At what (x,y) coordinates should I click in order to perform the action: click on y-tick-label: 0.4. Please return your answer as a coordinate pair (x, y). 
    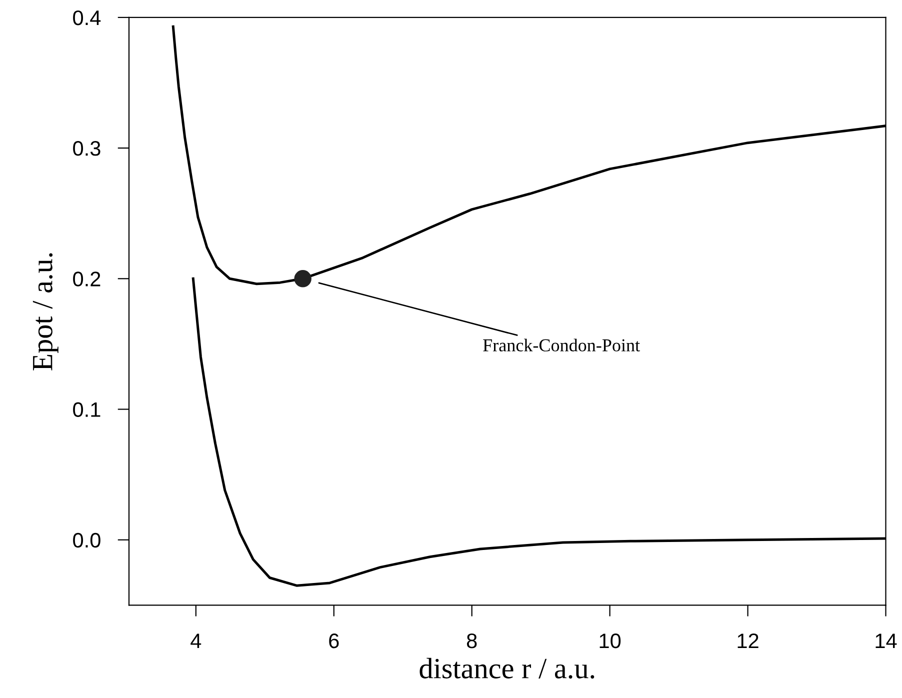
    Looking at the image, I should click on (87, 18).